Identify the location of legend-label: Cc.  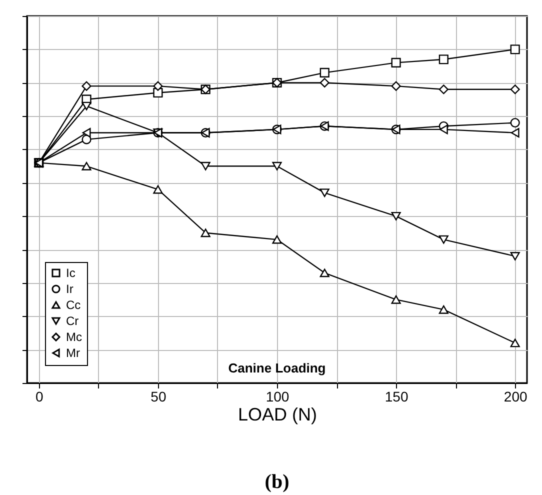
(73, 305).